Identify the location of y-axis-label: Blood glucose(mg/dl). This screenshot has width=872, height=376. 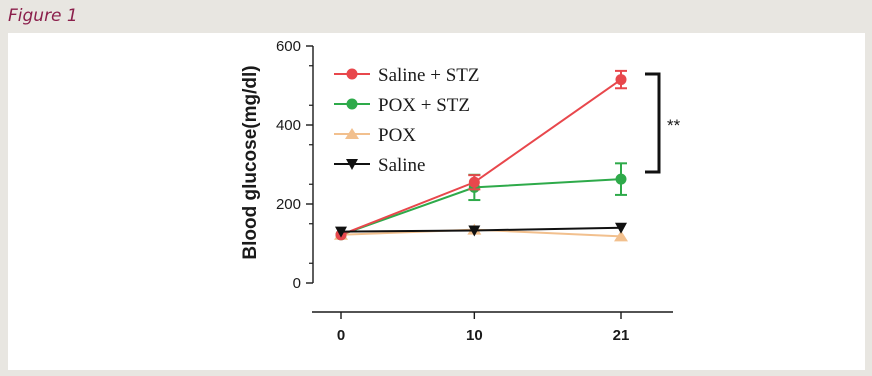
(250, 162).